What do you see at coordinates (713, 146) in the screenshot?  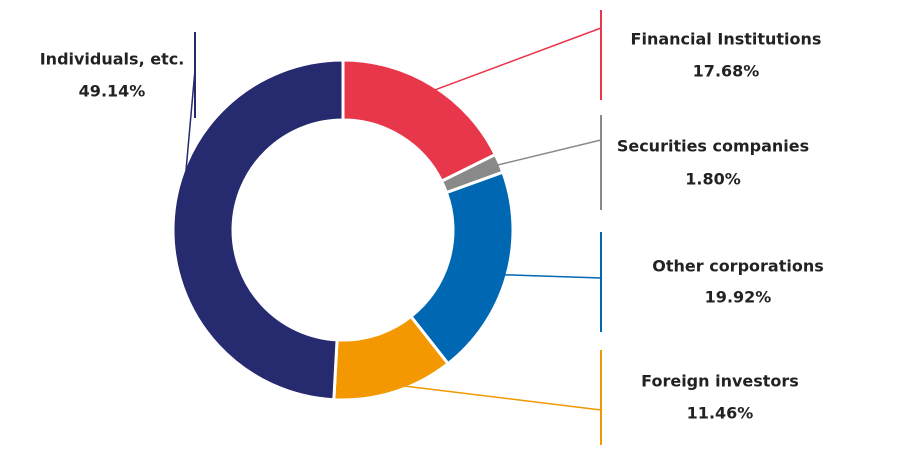 I see `slice-label: Securities companies` at bounding box center [713, 146].